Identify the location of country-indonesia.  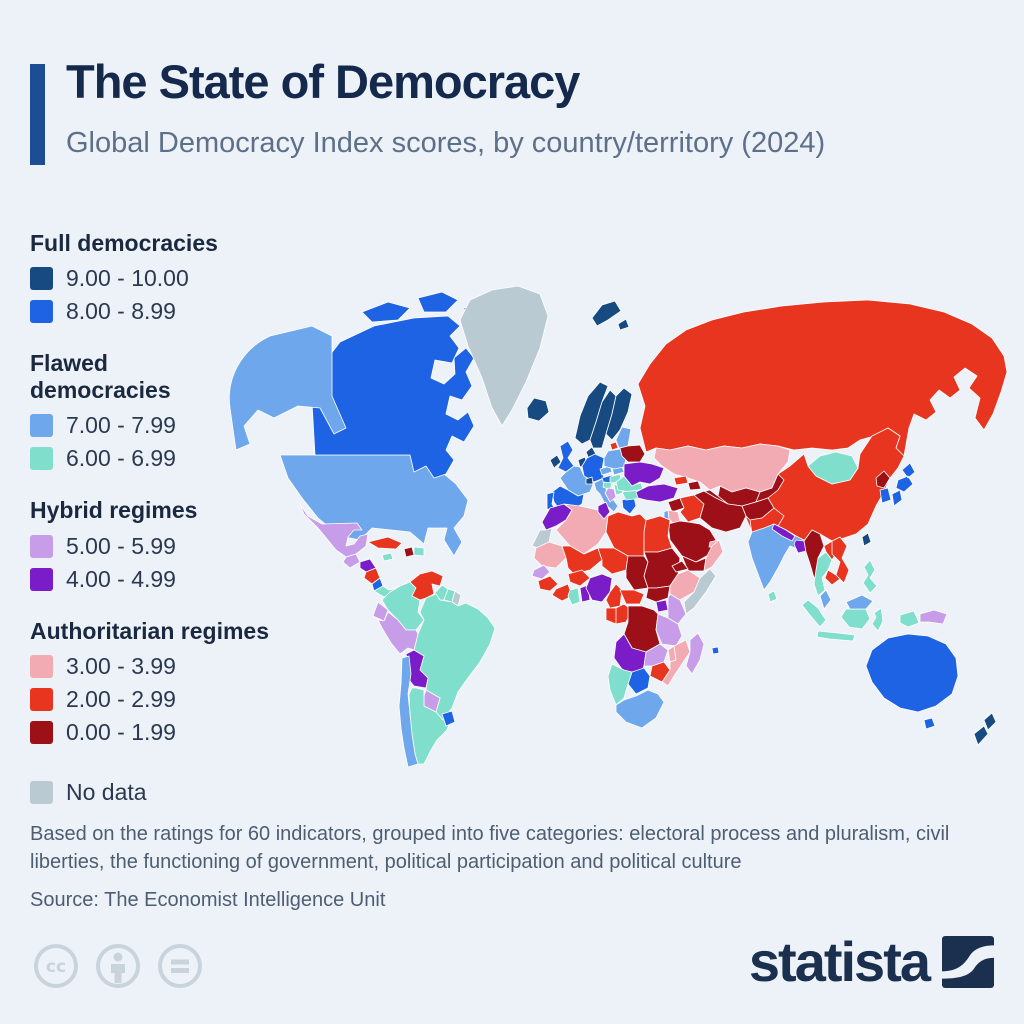
(860, 620).